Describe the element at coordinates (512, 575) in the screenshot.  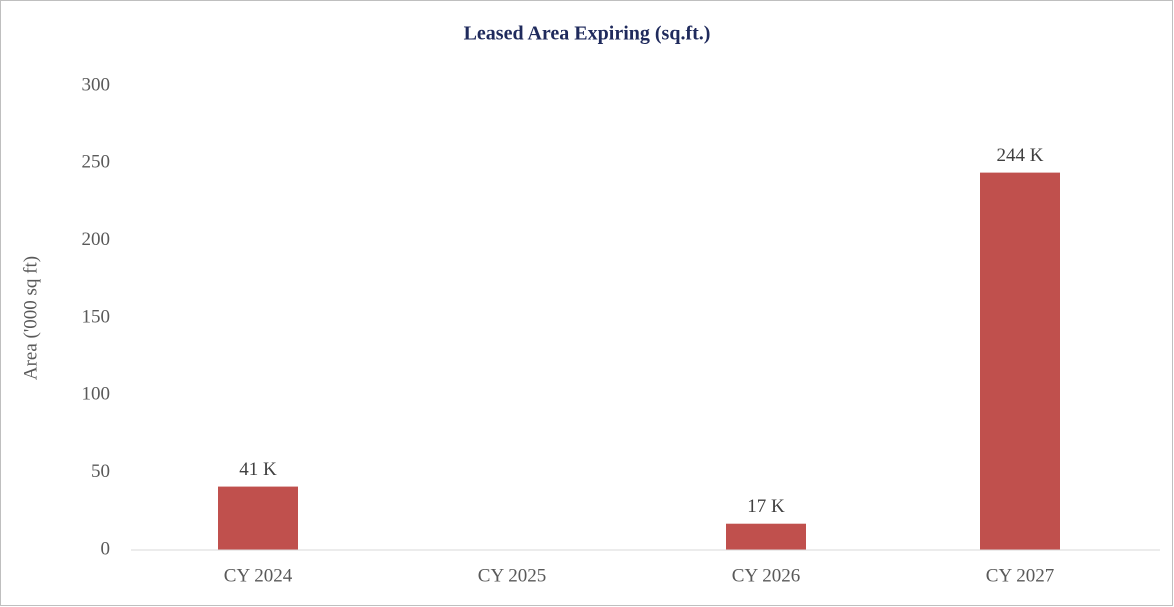
I see `x-tick-label: CY 2025` at that location.